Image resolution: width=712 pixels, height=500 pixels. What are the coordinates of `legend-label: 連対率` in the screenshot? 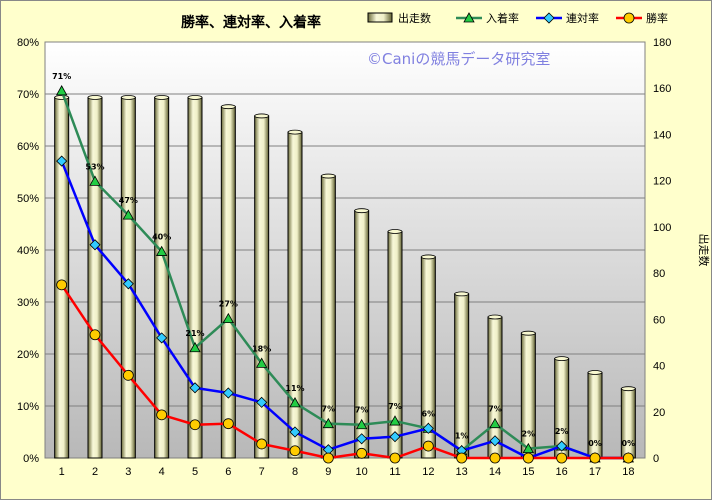 It's located at (582, 18).